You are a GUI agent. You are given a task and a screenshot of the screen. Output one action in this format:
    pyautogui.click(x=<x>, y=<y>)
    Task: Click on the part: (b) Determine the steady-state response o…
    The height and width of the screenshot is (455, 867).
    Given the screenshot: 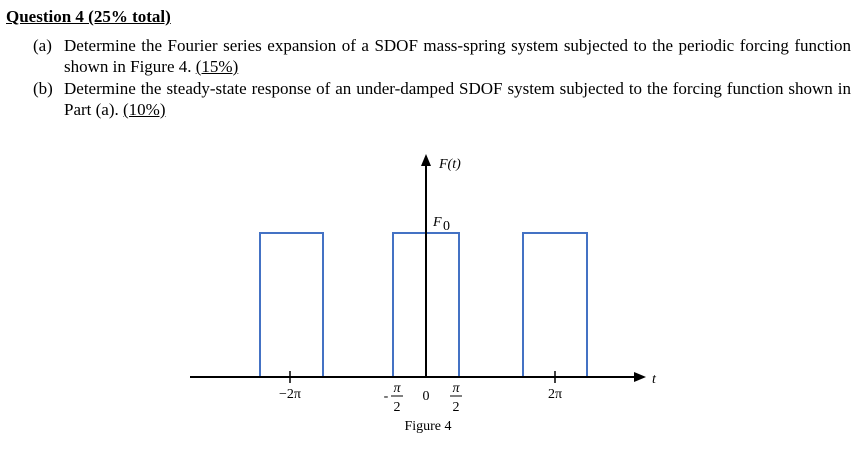 What is the action you would take?
    pyautogui.click(x=442, y=99)
    